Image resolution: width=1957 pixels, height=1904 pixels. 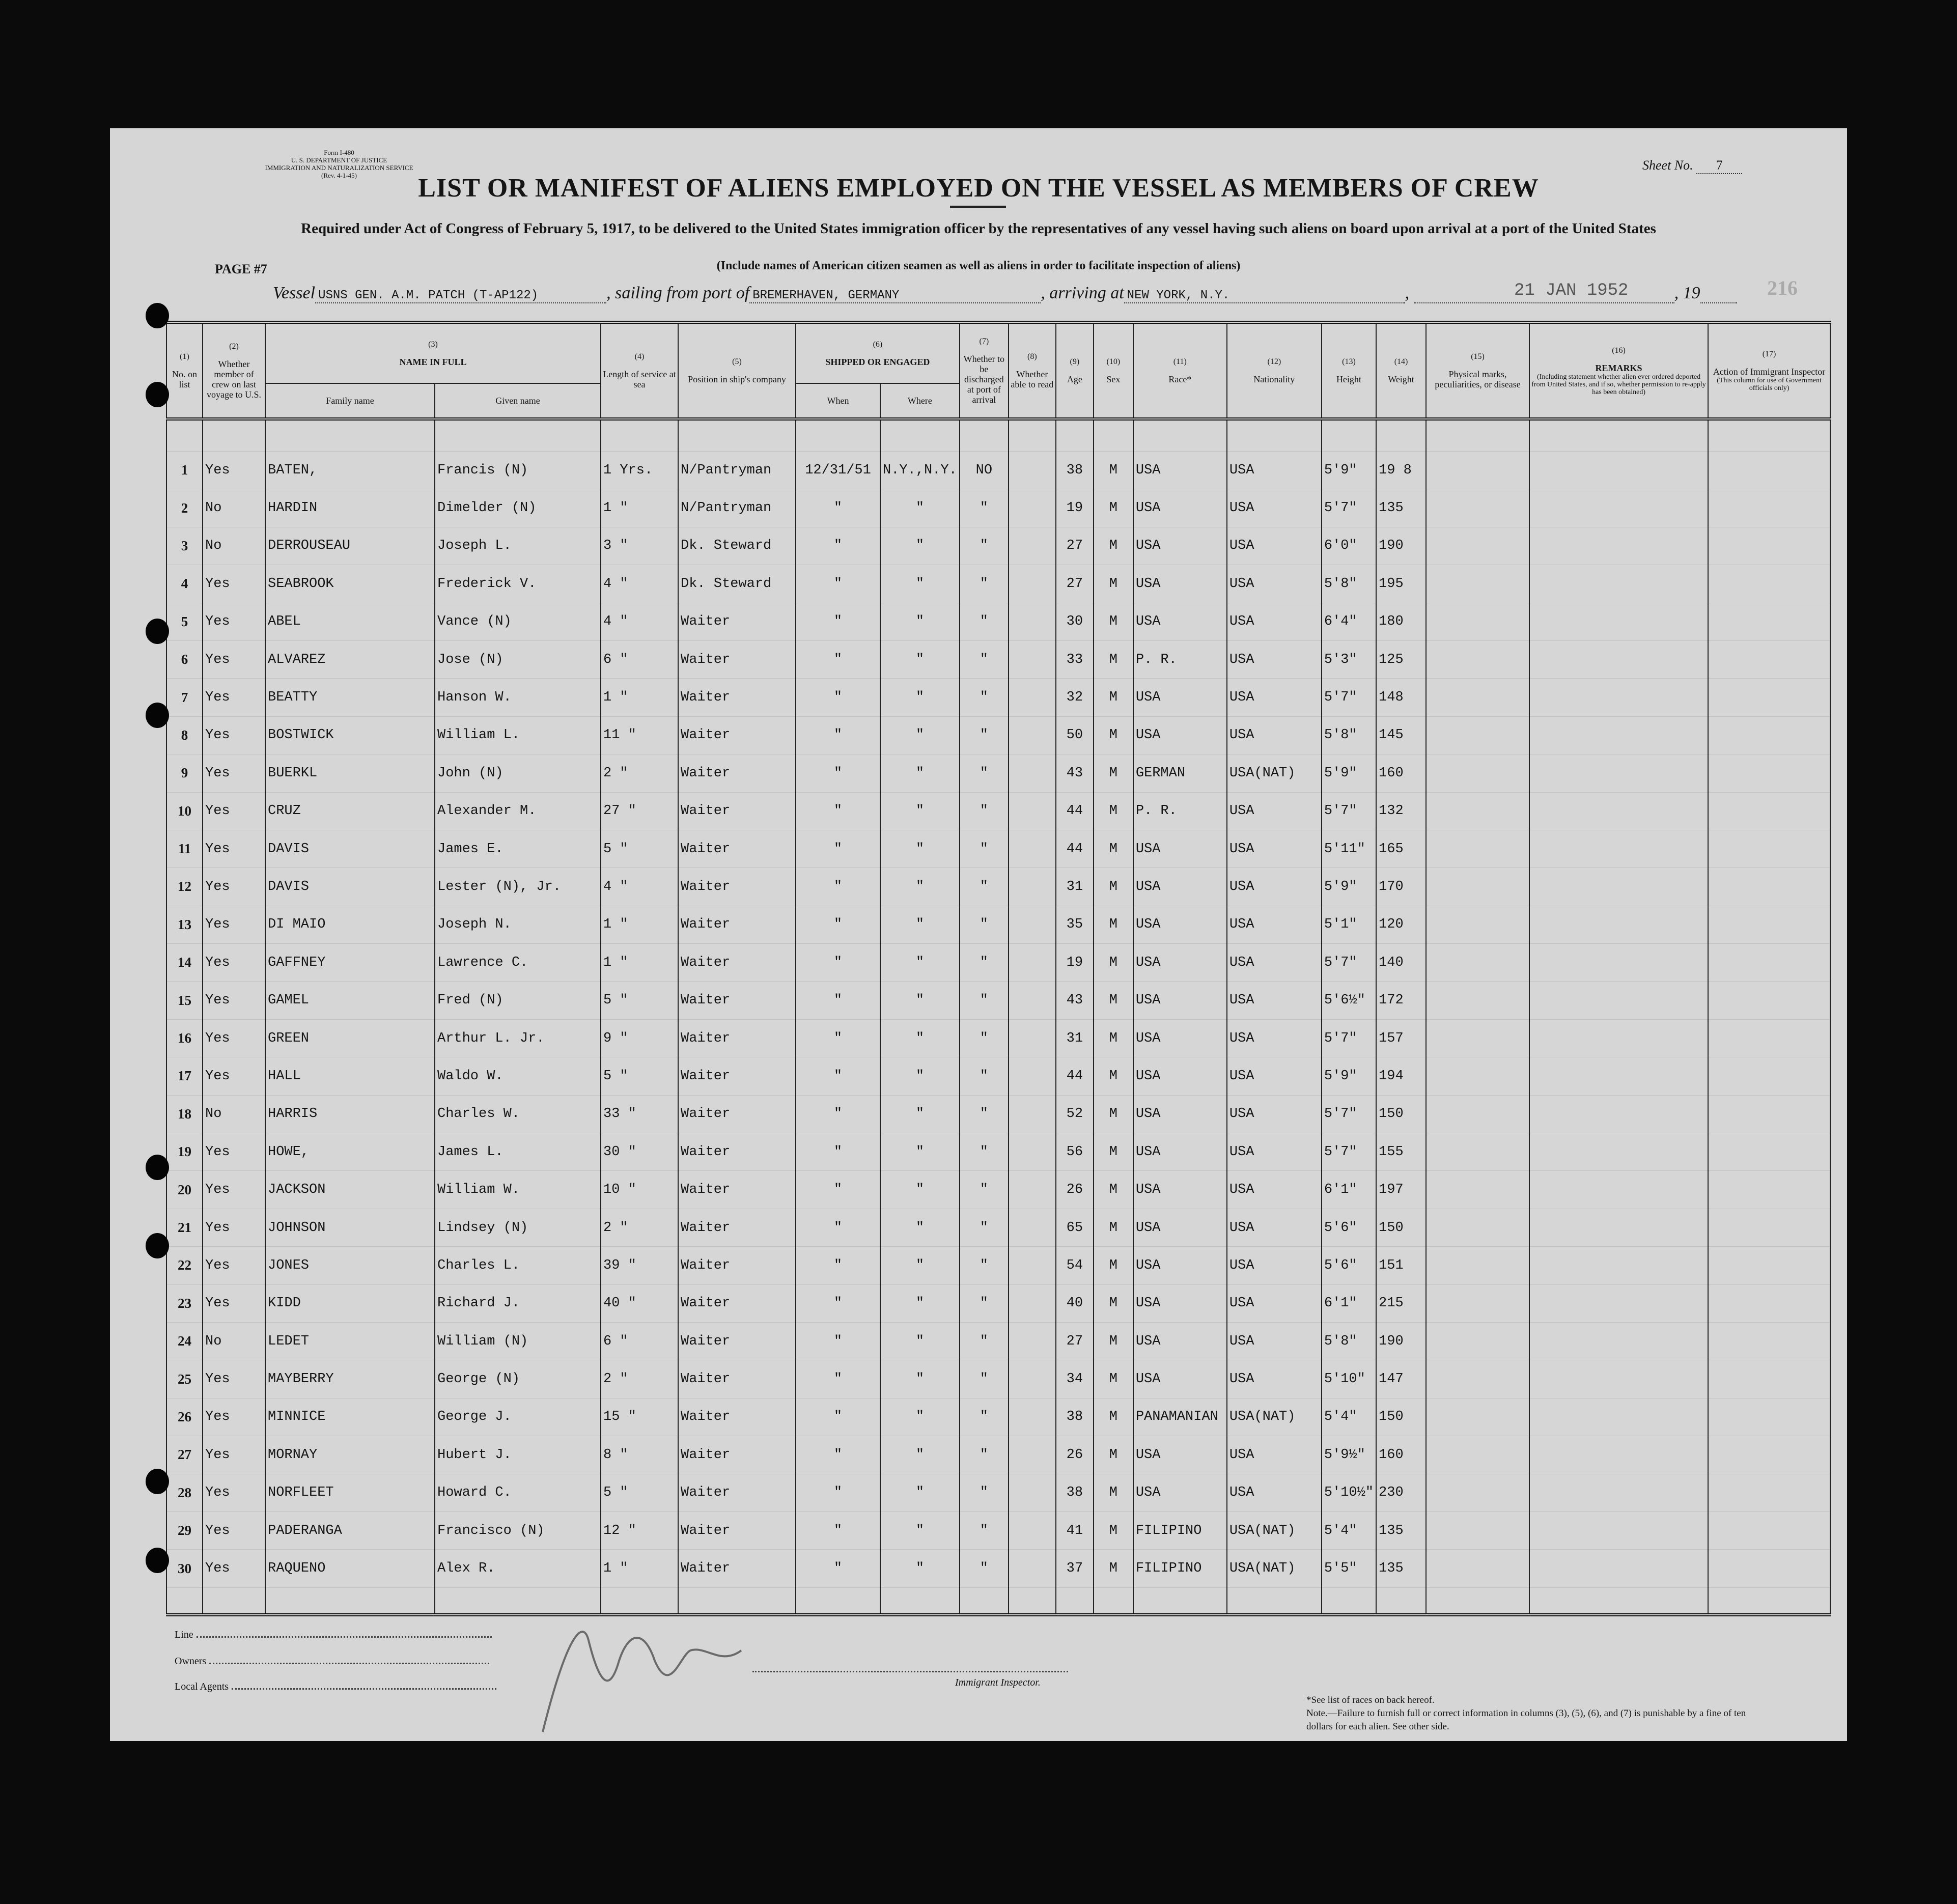 I want to click on cell-position: Dk. Steward, so click(x=737, y=584).